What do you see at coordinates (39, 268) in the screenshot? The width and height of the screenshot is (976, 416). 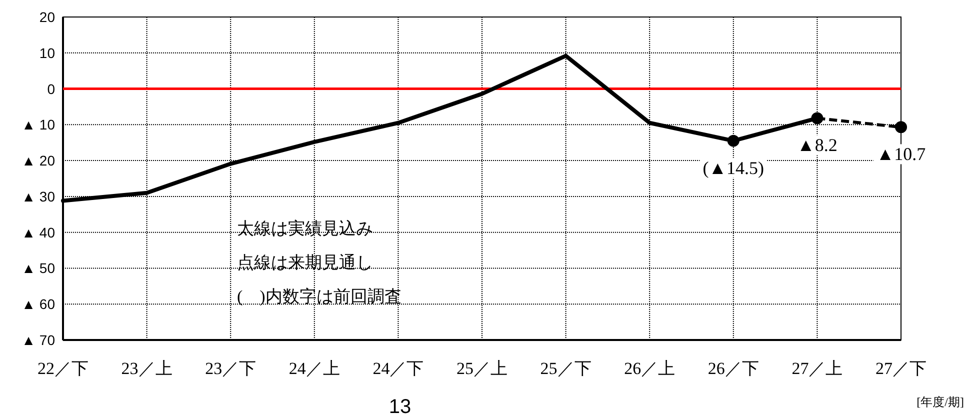 I see `y-tick-label: ▲ 50` at bounding box center [39, 268].